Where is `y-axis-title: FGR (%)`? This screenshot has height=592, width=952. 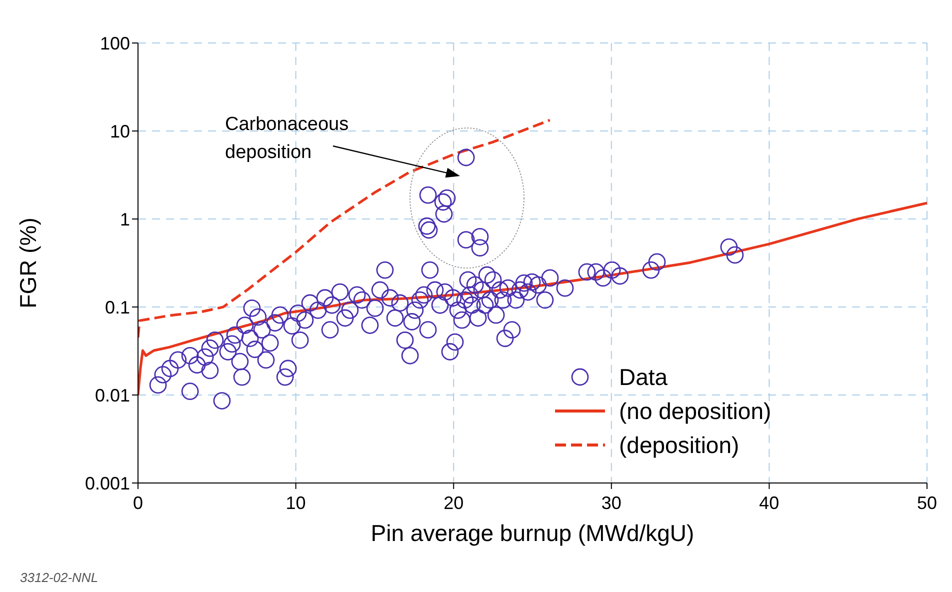
y-axis-title: FGR (%) is located at coordinates (28, 263).